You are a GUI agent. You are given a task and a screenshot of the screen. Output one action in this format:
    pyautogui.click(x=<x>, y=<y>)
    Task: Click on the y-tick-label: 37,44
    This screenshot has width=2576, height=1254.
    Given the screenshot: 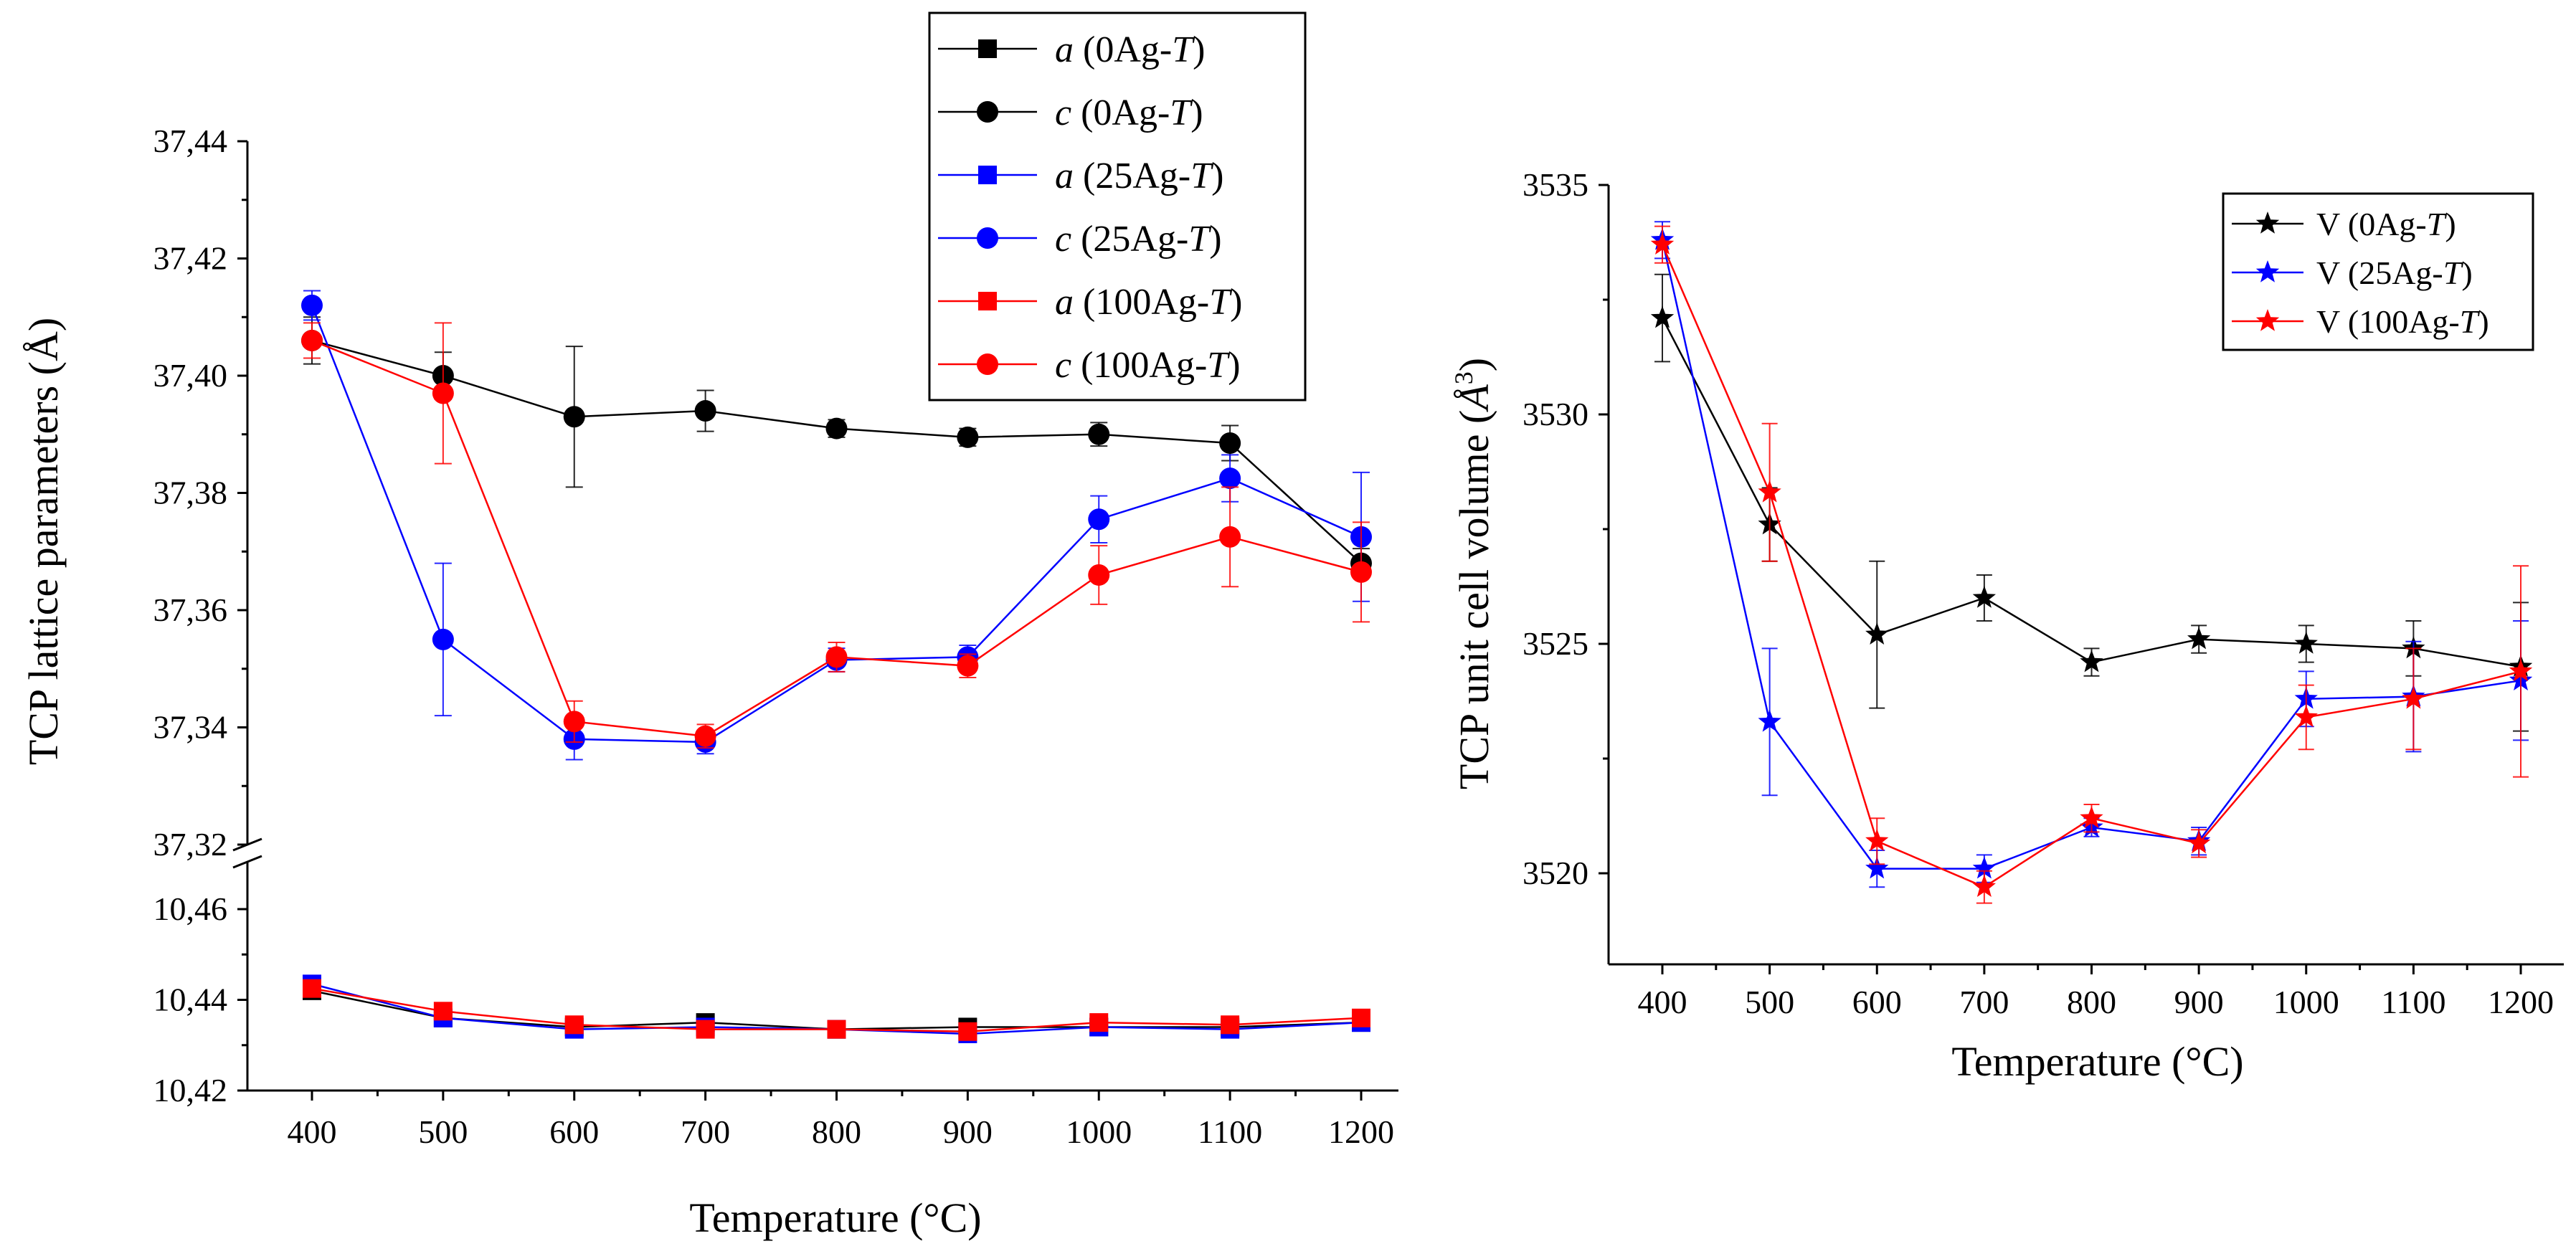 What is the action you would take?
    pyautogui.click(x=190, y=141)
    